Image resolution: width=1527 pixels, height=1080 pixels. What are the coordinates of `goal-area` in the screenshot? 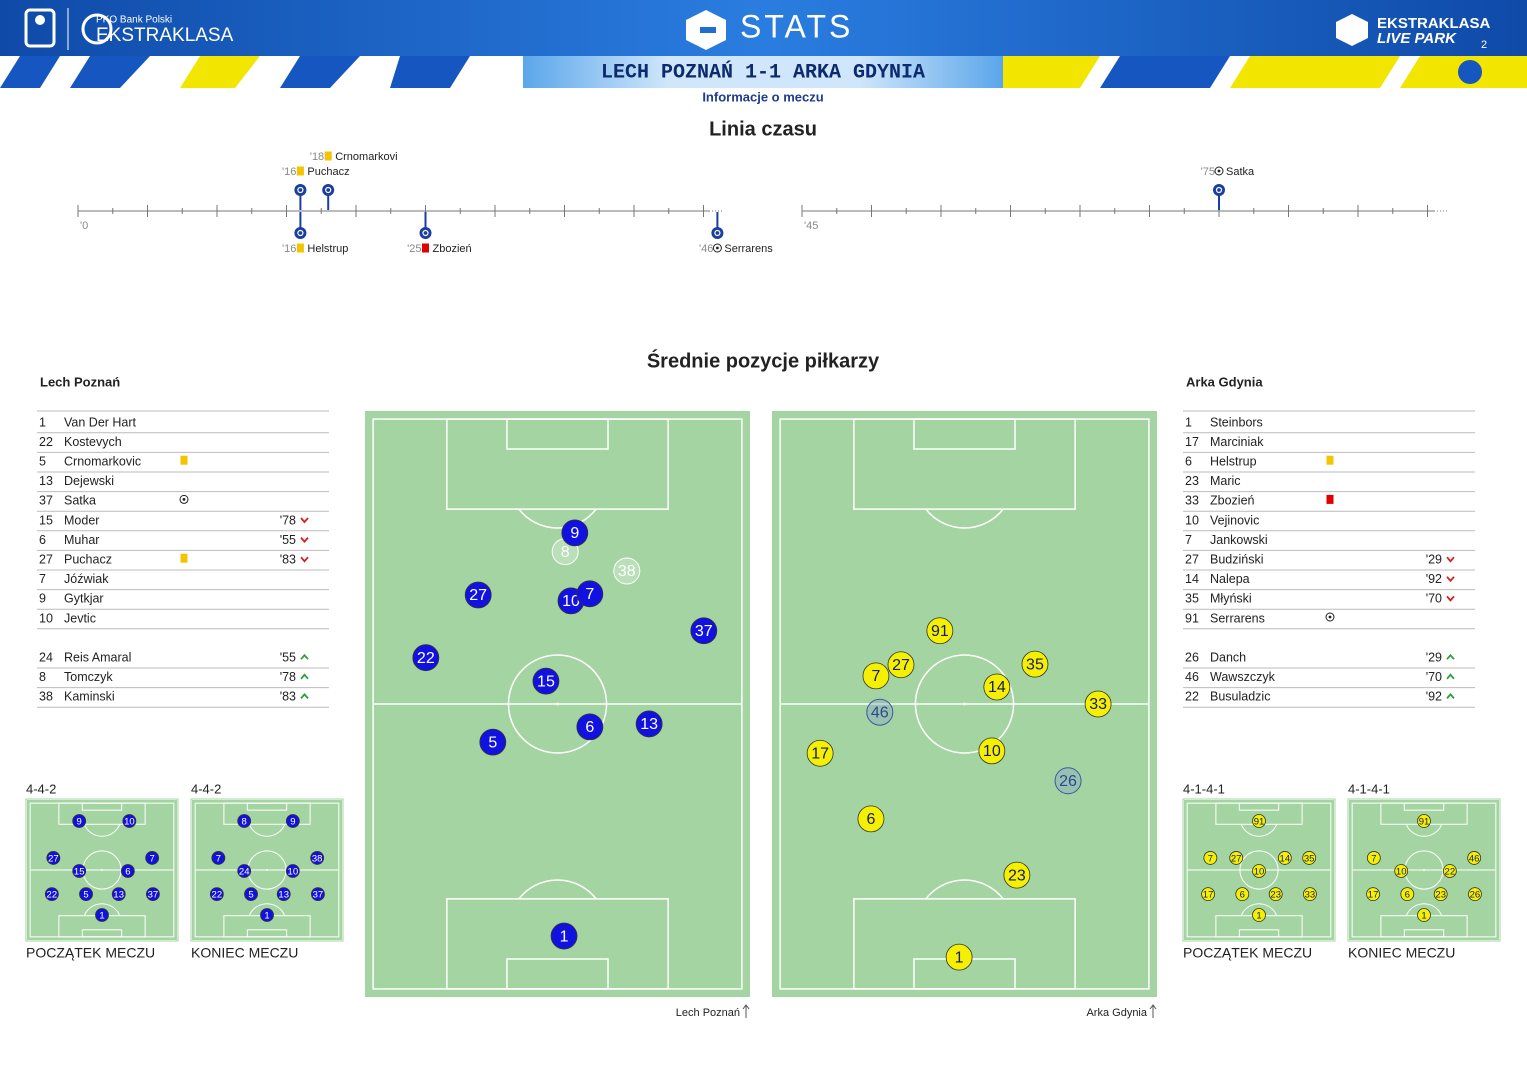 It's located at (964, 434).